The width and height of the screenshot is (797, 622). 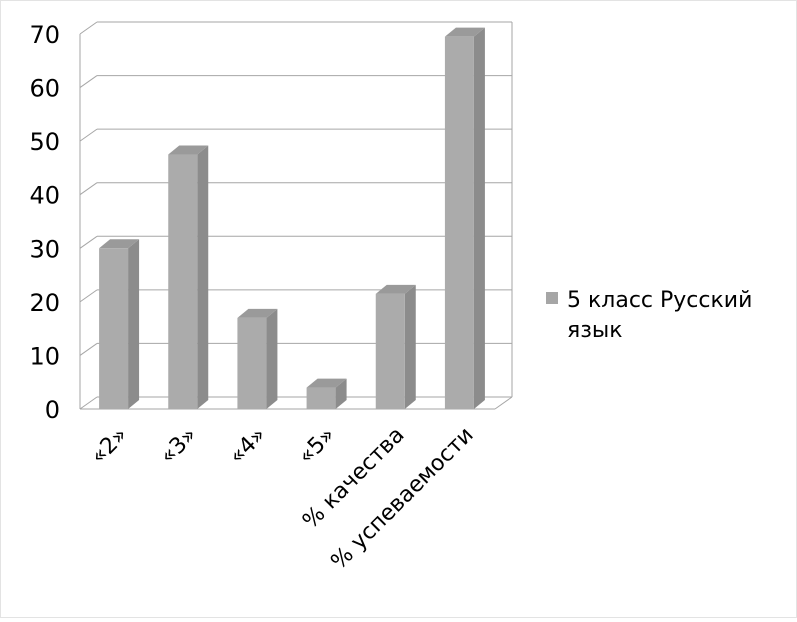 What do you see at coordinates (44, 222) in the screenshot?
I see `y-axis-tick-labels: 0 10 20 30 40 50 60 70` at bounding box center [44, 222].